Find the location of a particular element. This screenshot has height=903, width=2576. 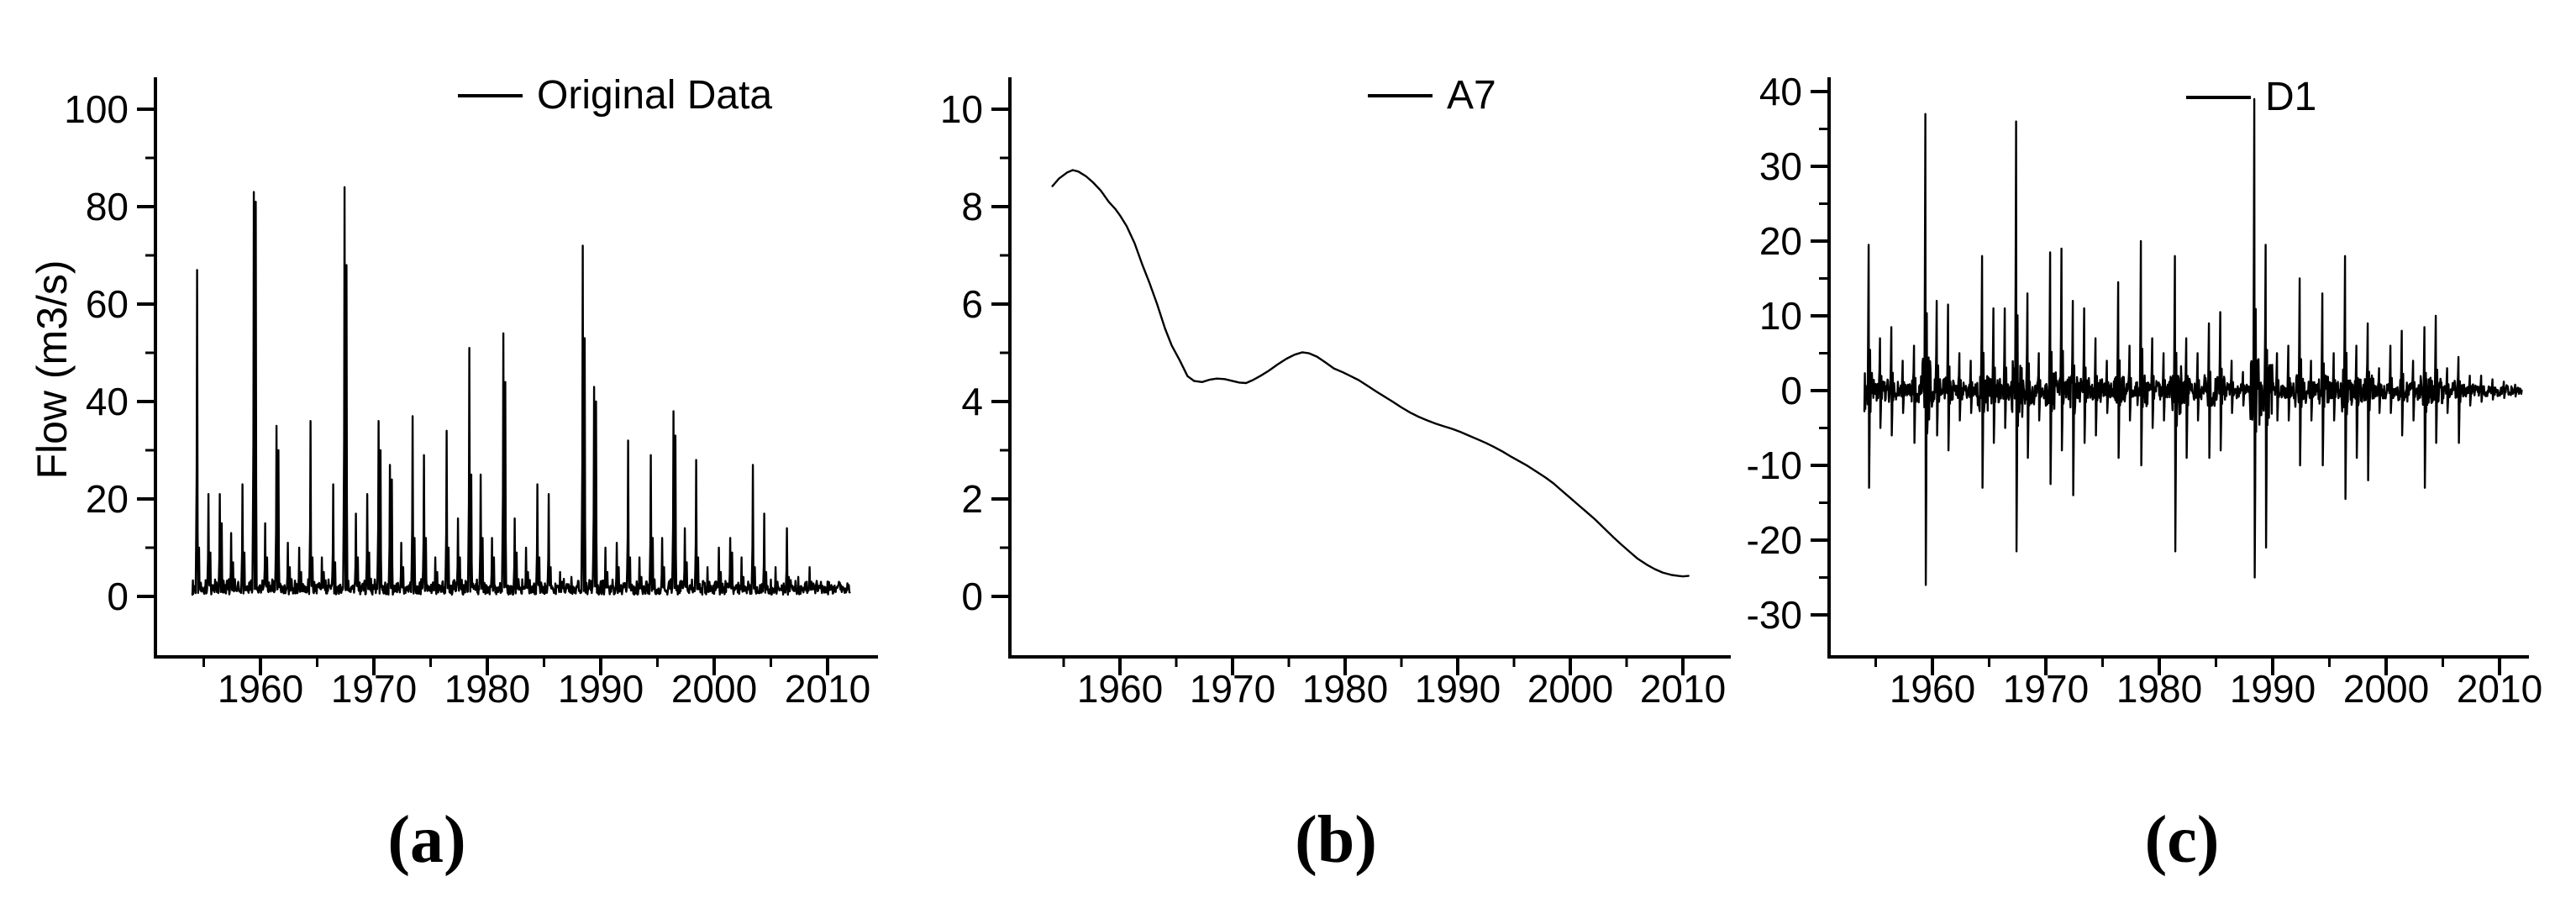

legend-original-data: Original Data is located at coordinates (615, 95).